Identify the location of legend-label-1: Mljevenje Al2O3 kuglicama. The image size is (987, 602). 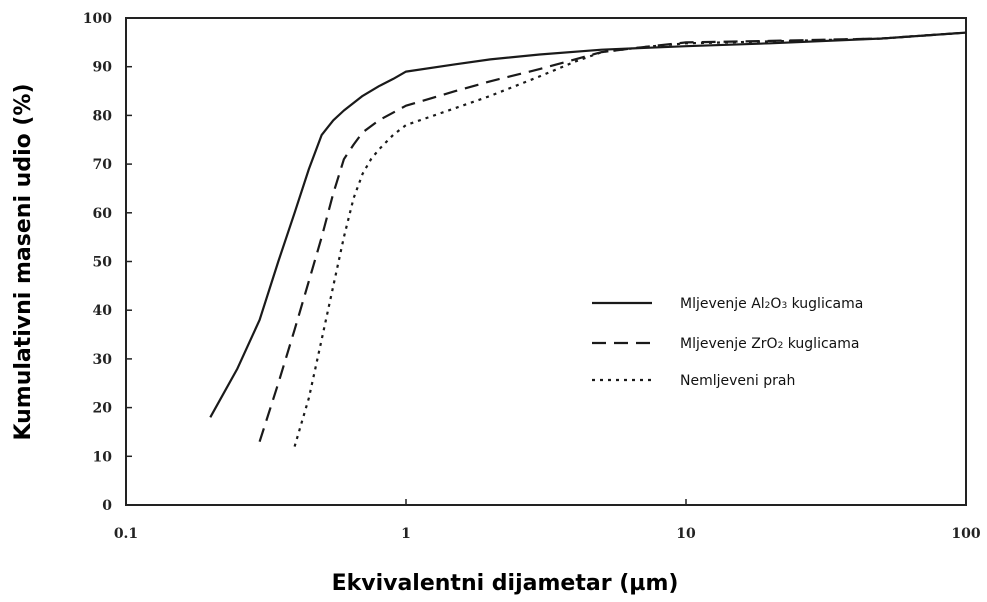
(771, 304).